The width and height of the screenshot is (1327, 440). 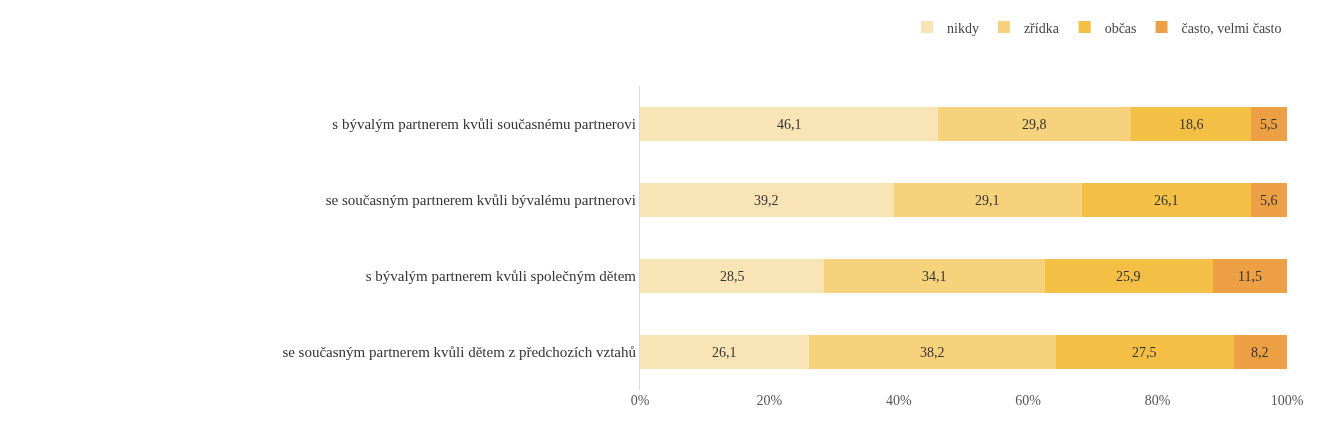 I want to click on data-label: 28,5, so click(x=732, y=276).